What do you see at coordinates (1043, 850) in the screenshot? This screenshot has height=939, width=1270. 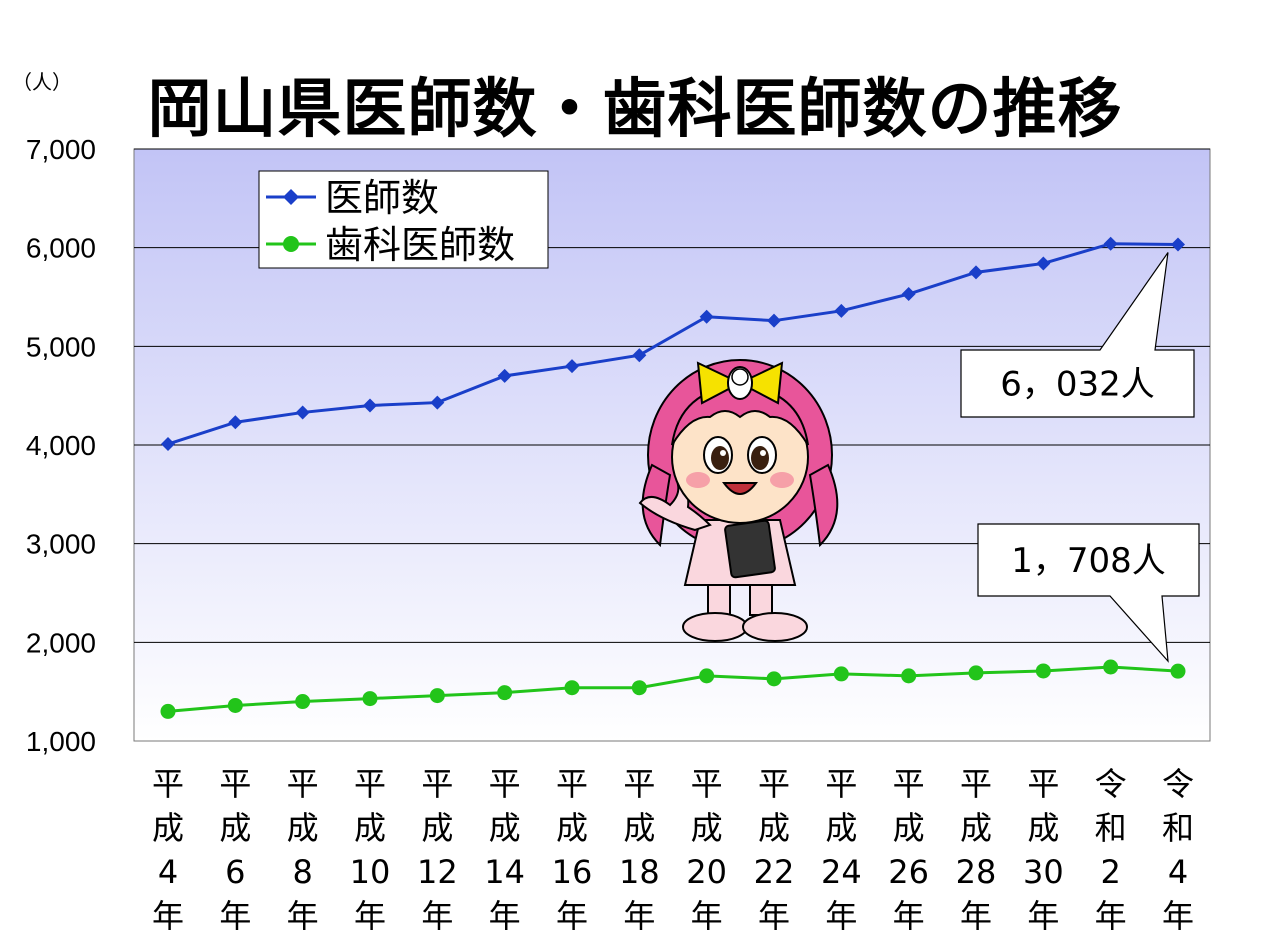 I see `x-tick-label: 平成 30 年` at bounding box center [1043, 850].